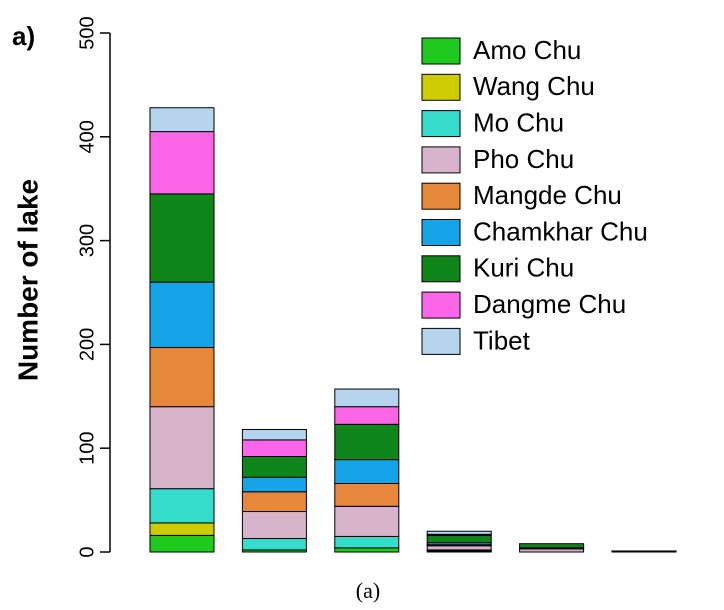 This screenshot has height=610, width=724. What do you see at coordinates (87, 32) in the screenshot?
I see `y-tick-label: 500` at bounding box center [87, 32].